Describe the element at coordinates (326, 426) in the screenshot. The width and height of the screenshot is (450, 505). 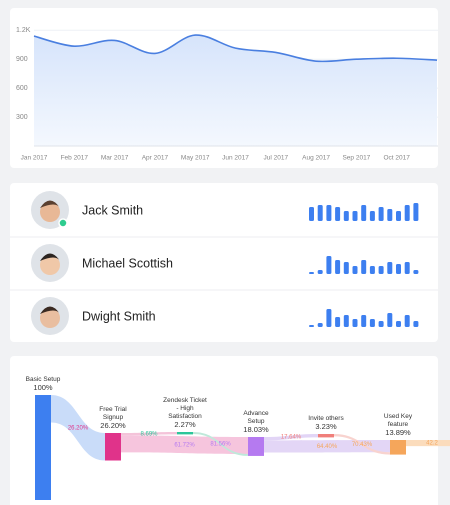
I see `stage-value: 3.23%` at that location.